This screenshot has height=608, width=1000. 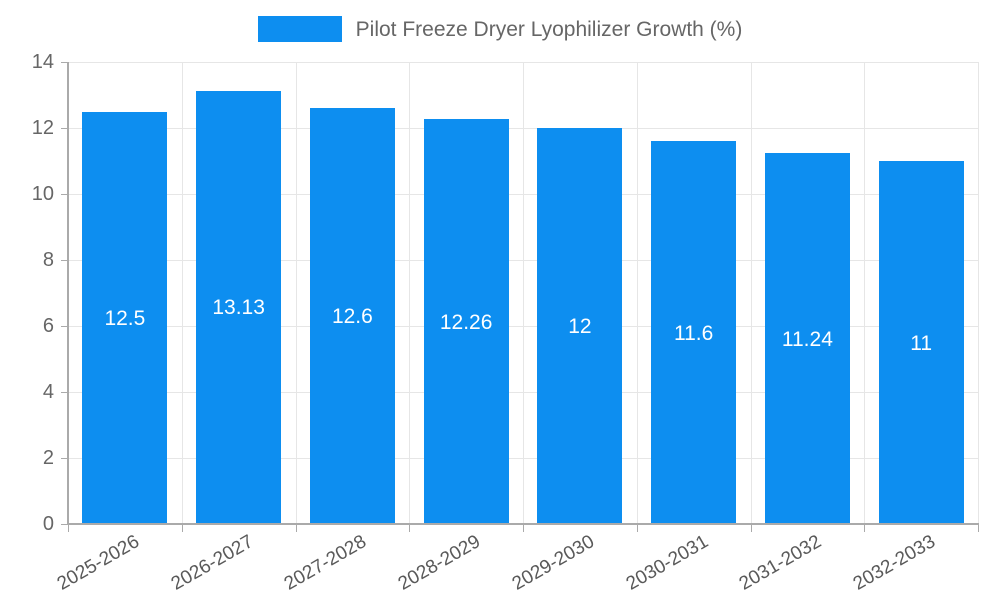 What do you see at coordinates (68, 293) in the screenshot?
I see `y-axis-line` at bounding box center [68, 293].